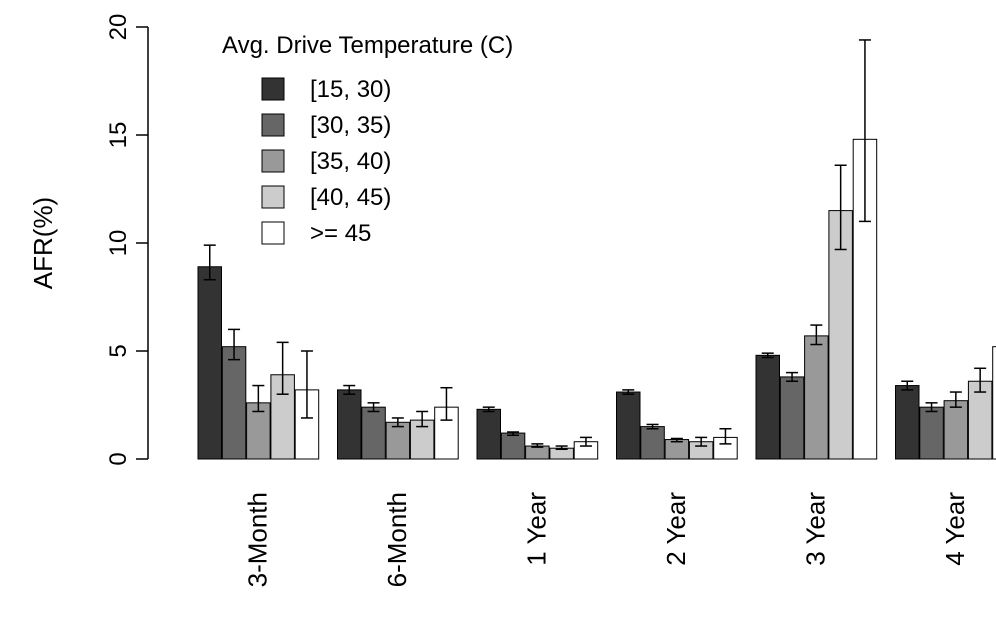 This screenshot has width=996, height=617. I want to click on bar-group-3-year, so click(816, 249).